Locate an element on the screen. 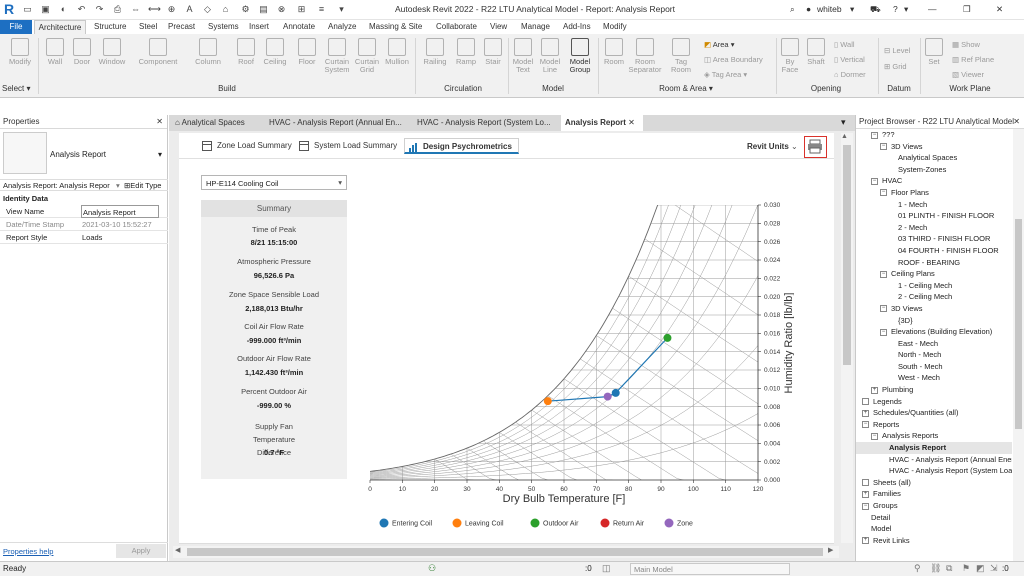  vertical-opening-button: ▯ Vertical is located at coordinates (849, 59).